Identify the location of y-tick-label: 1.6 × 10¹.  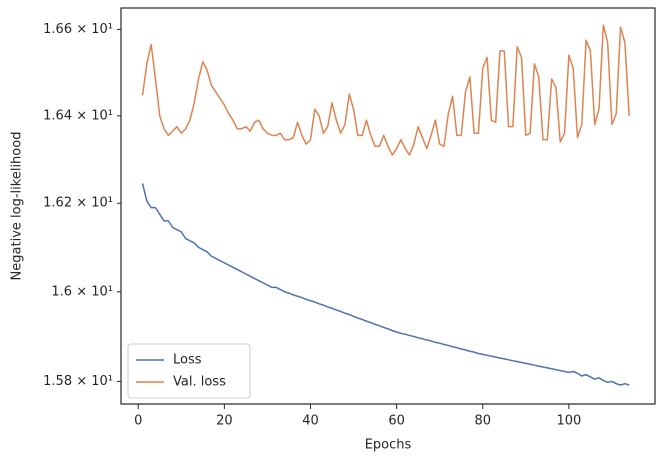
(82, 291).